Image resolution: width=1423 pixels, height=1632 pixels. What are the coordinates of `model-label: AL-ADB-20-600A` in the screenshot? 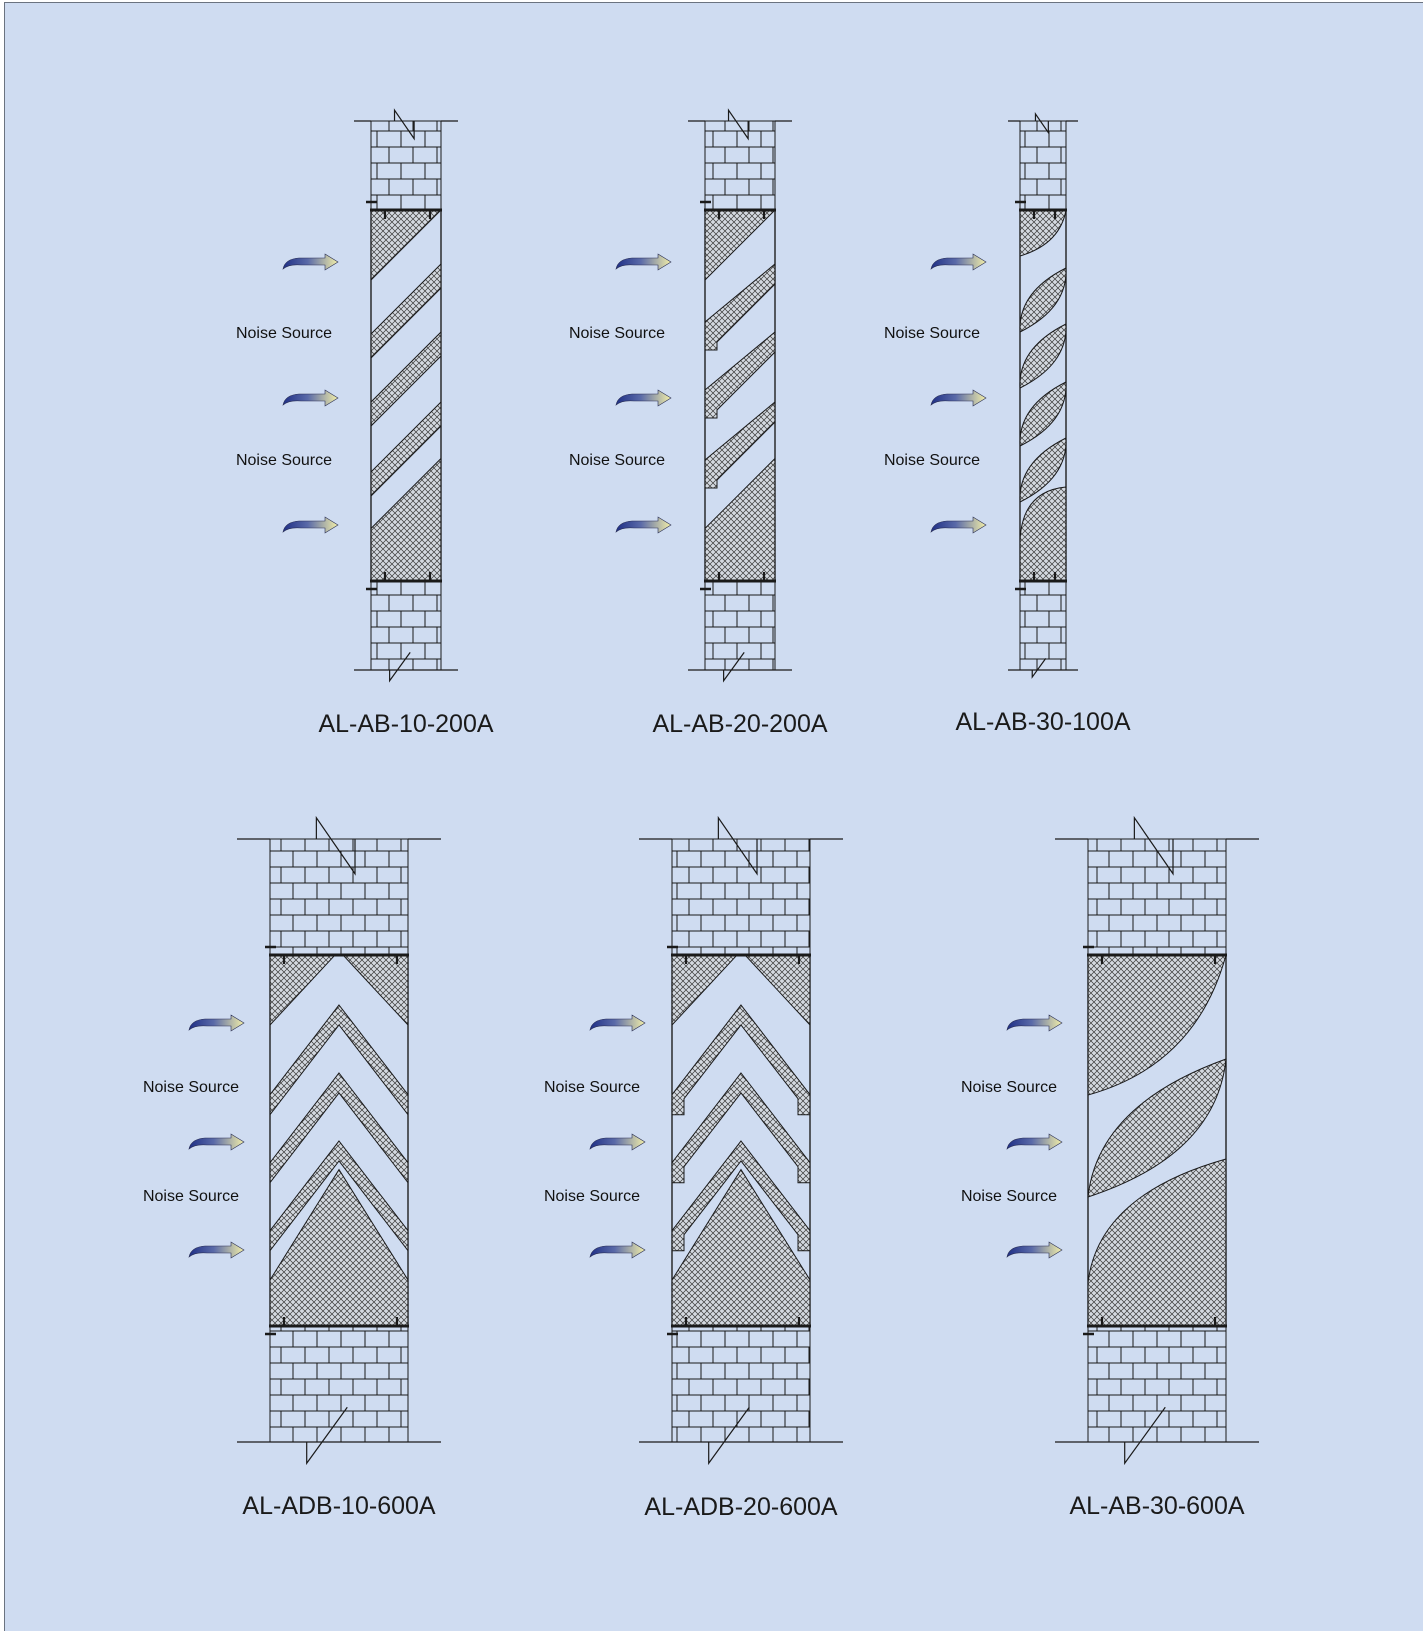 It's located at (740, 1507).